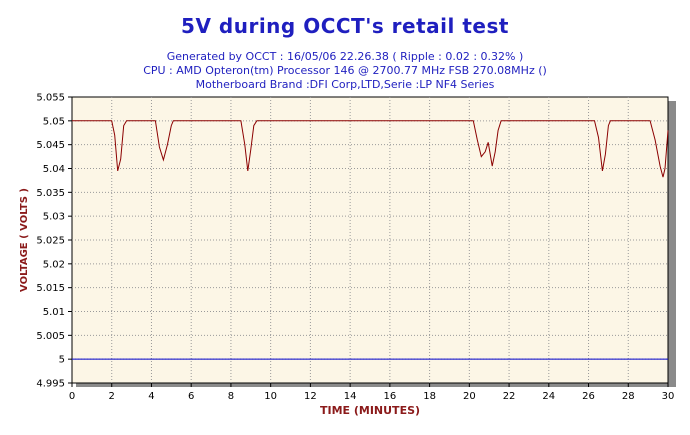 The width and height of the screenshot is (690, 435). Describe the element at coordinates (548, 396) in the screenshot. I see `x-tick-label: 24` at that location.